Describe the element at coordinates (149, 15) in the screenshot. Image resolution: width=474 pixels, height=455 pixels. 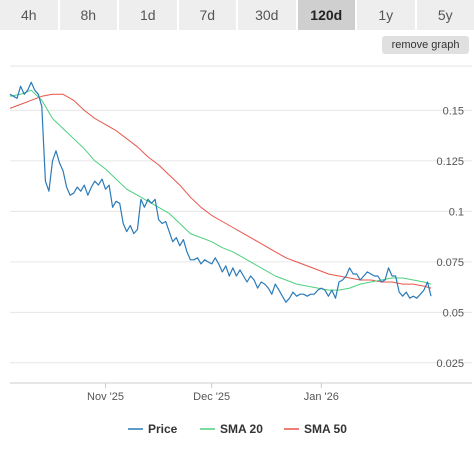
I see `tab-1d: 1d` at that location.